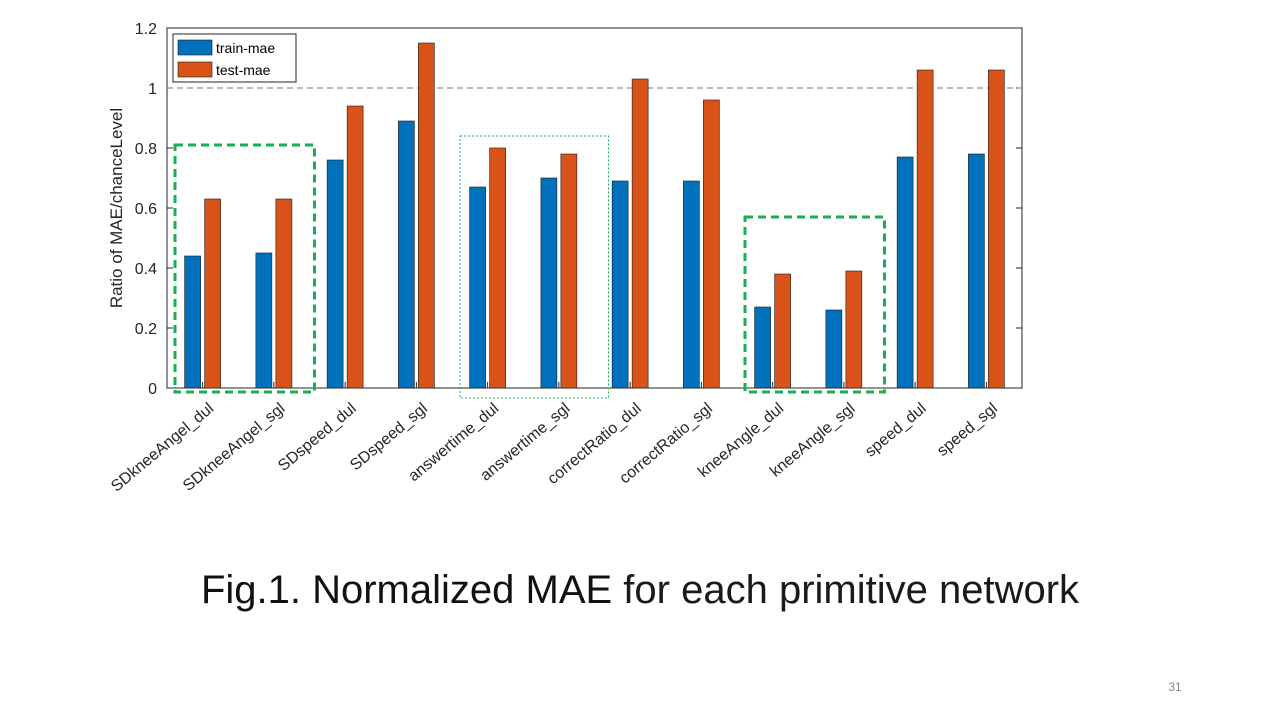 Image resolution: width=1280 pixels, height=720 pixels. I want to click on caption-strong: Fig.1. Normalized MAE, so click(406, 590).